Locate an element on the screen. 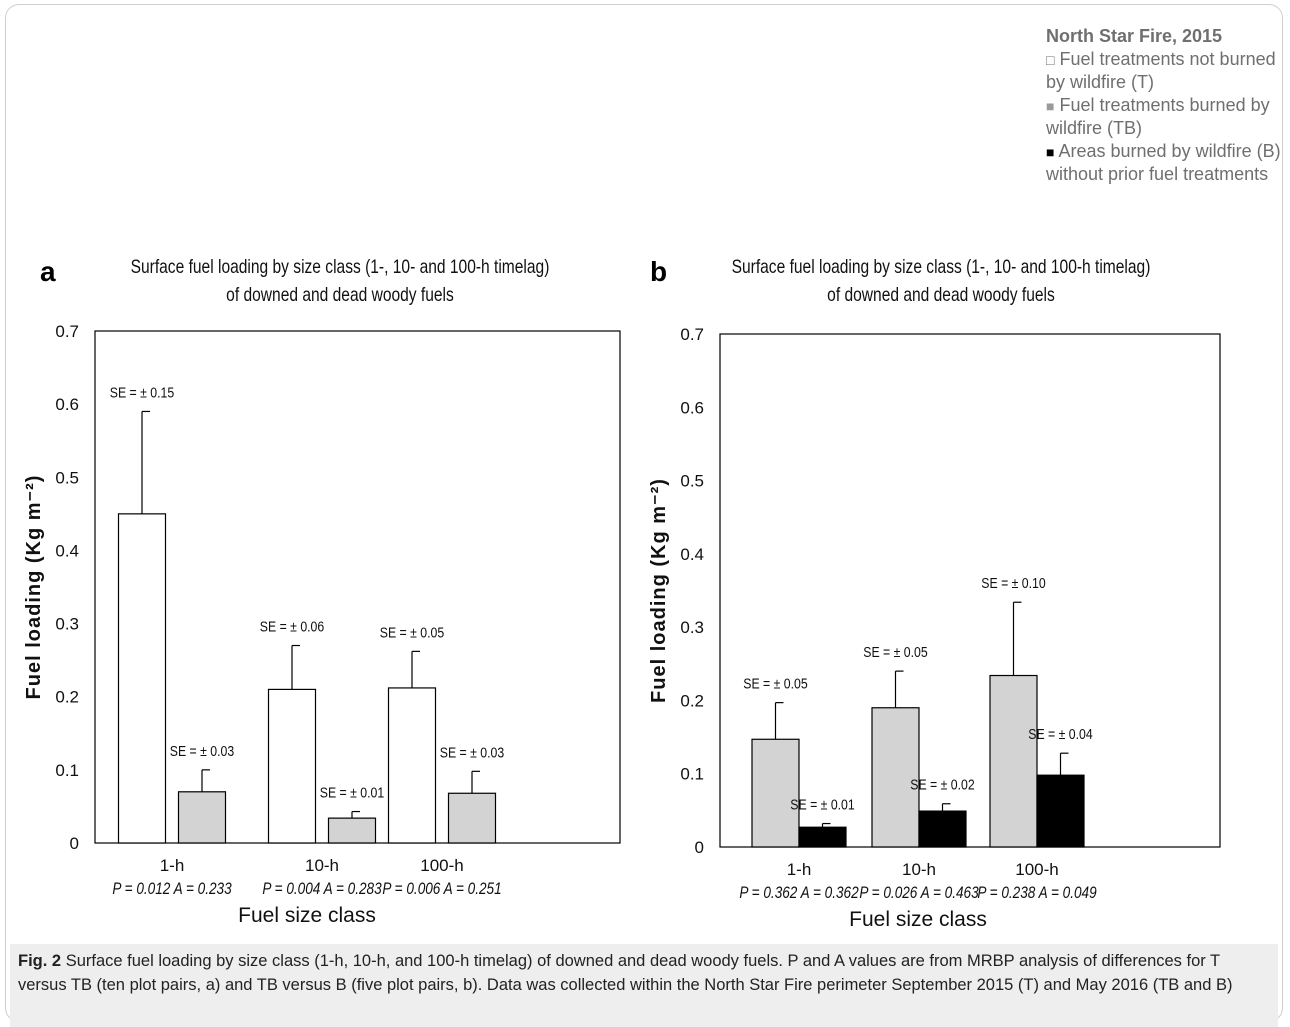 This screenshot has width=1290, height=1027. caption-fig-label: Fig. 2 is located at coordinates (40, 961).